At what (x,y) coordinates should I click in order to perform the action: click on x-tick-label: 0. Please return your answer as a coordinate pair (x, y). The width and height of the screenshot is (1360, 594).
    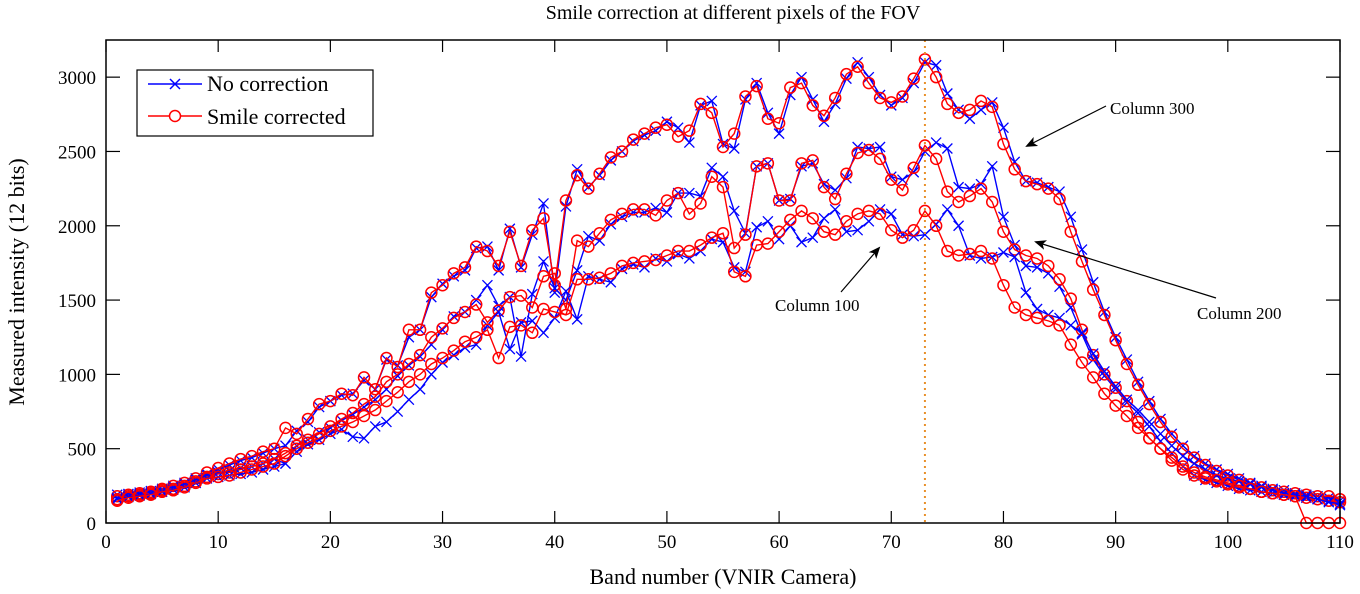
    Looking at the image, I should click on (106, 542).